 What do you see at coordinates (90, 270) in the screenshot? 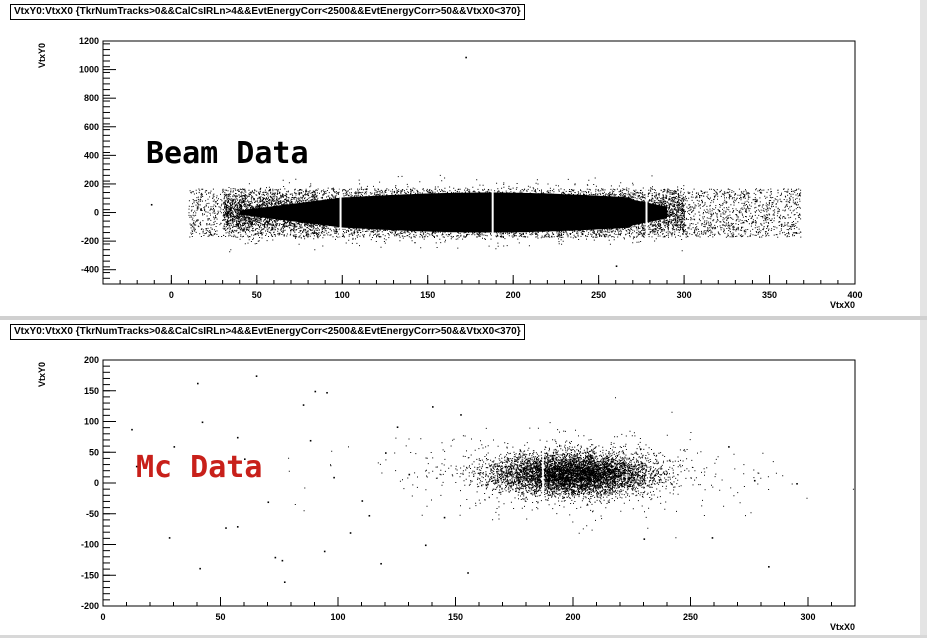
I see `y-tick-label: -400` at bounding box center [90, 270].